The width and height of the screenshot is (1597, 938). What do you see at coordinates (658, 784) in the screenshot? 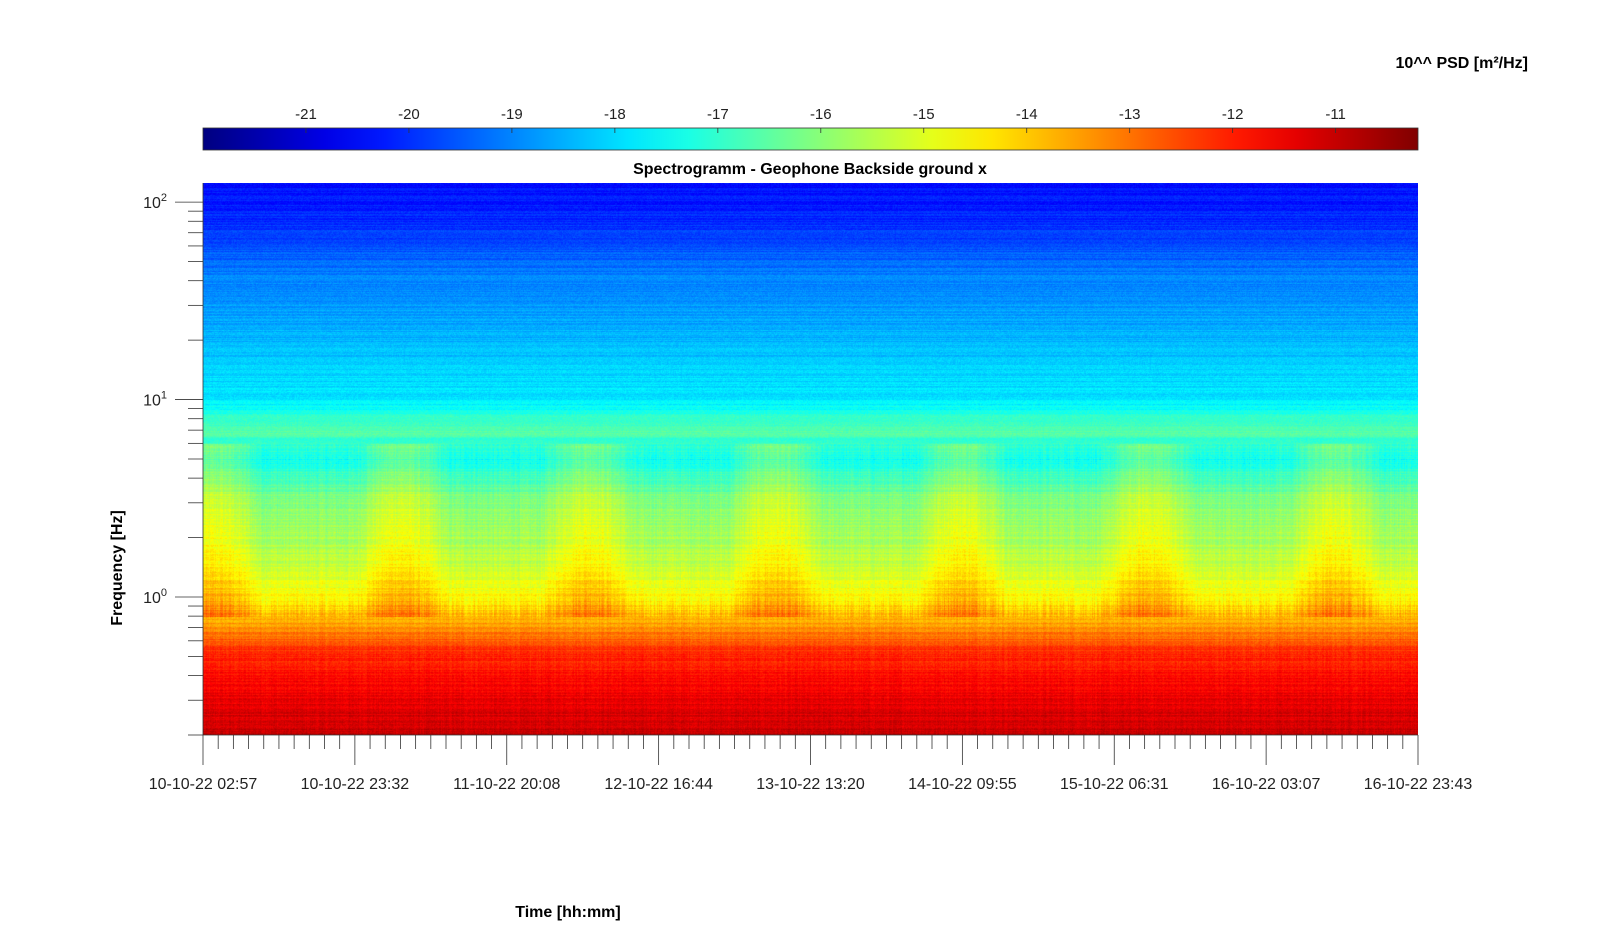
I see `x-tick-label: 12-10-22 16:44` at bounding box center [658, 784].